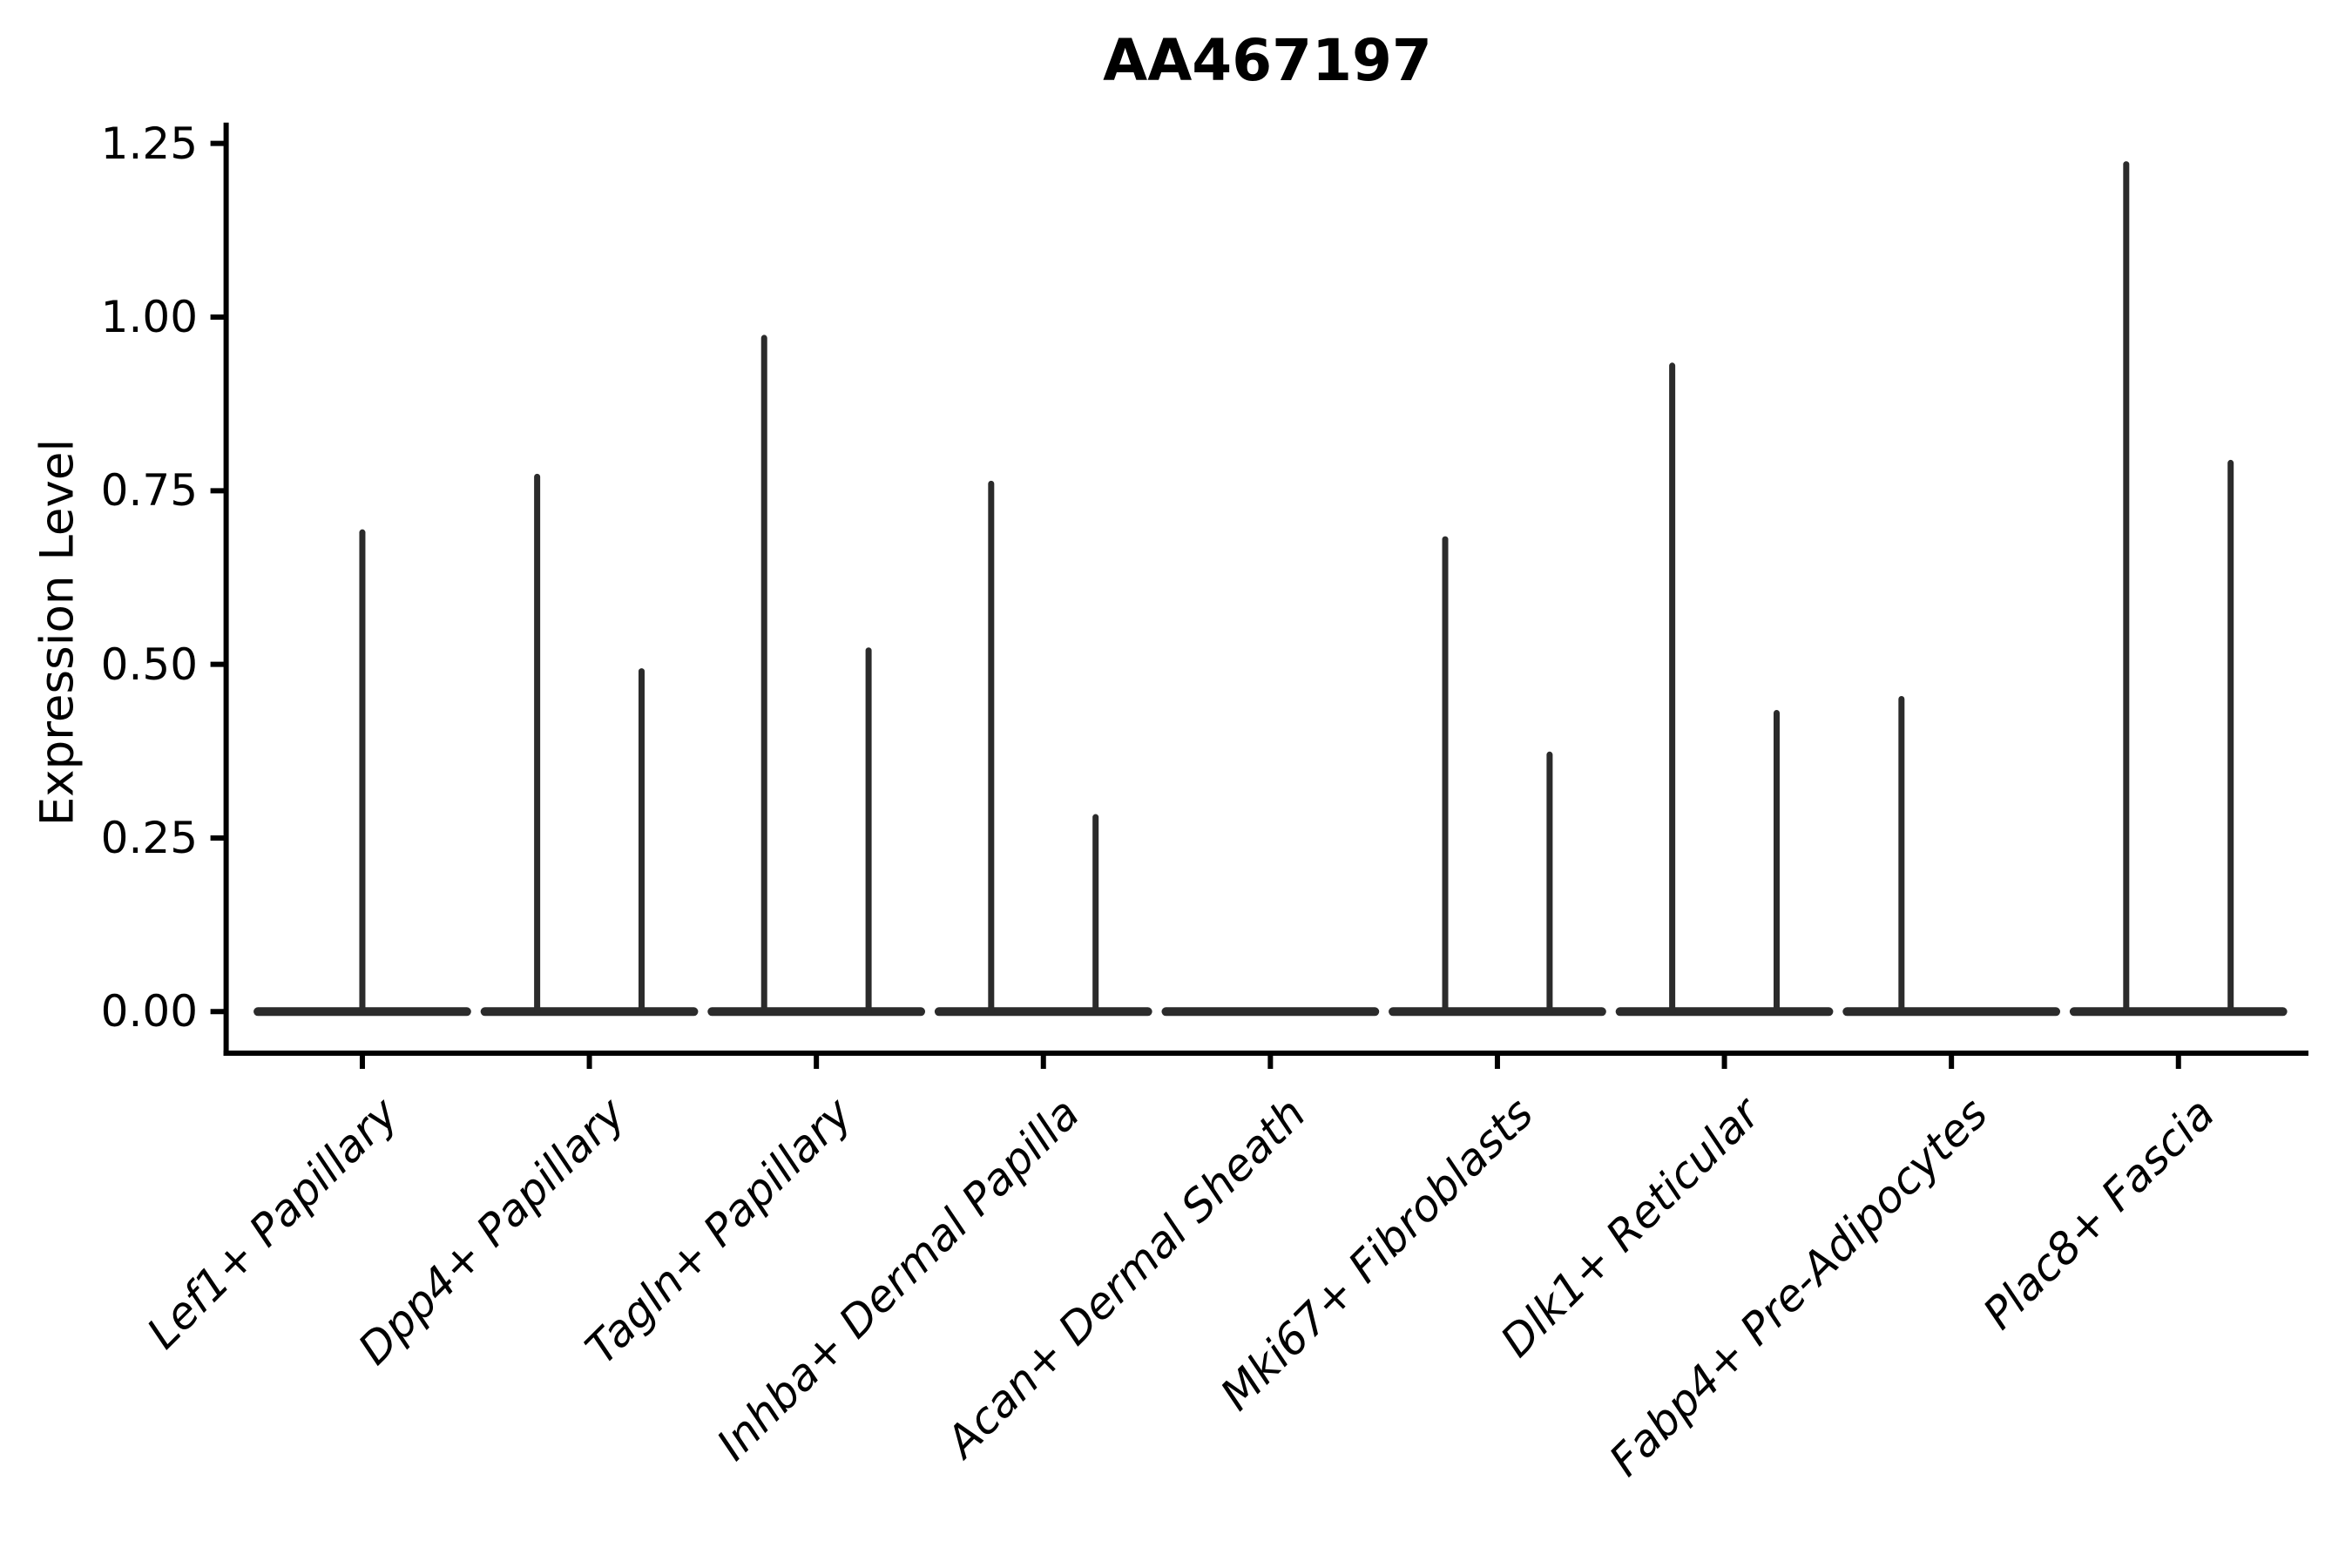 This screenshot has height=1568, width=2352. Describe the element at coordinates (149, 491) in the screenshot. I see `y-tick-label: 0.75` at that location.